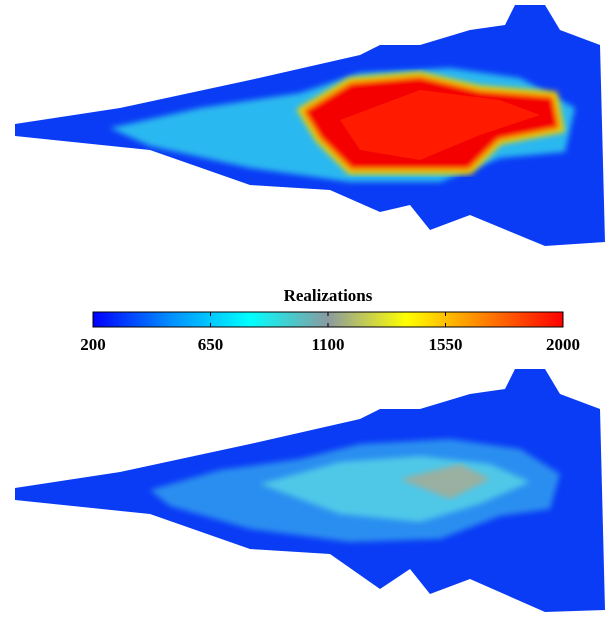  Describe the element at coordinates (327, 344) in the screenshot. I see `colorbar-tick-label: 1100` at that location.